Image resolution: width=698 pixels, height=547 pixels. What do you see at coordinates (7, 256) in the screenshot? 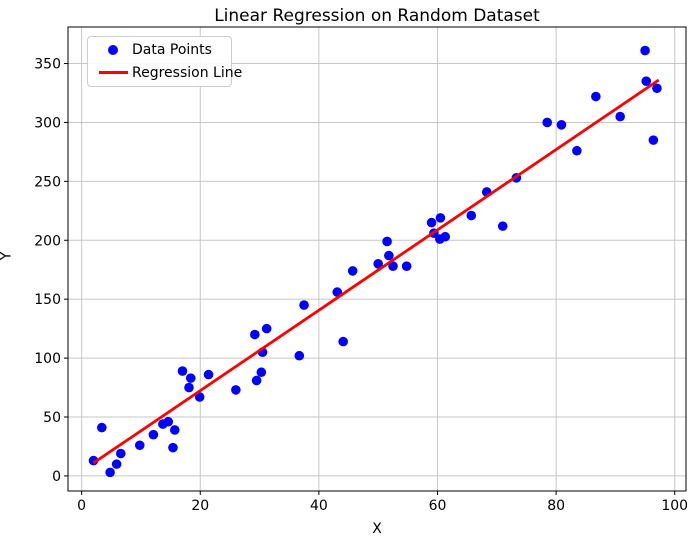
I see `y-axis-label: Y` at bounding box center [7, 256].